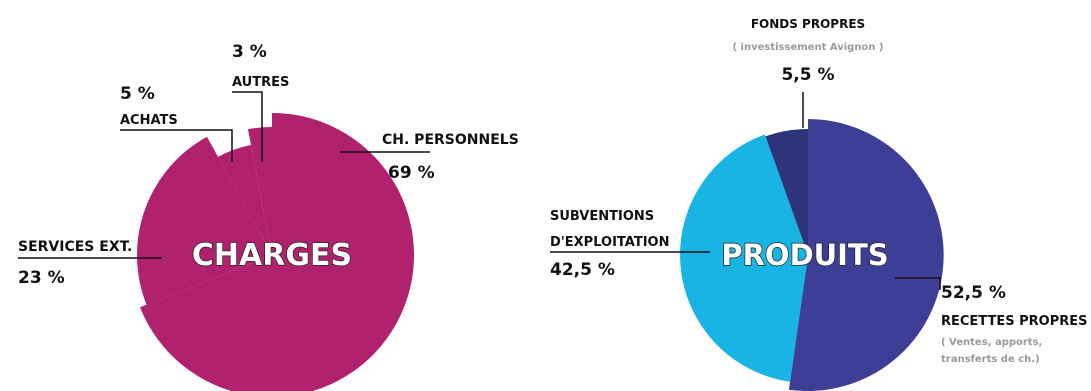 This screenshot has width=1091, height=391. What do you see at coordinates (249, 52) in the screenshot?
I see `label-autres-value: 3 %` at bounding box center [249, 52].